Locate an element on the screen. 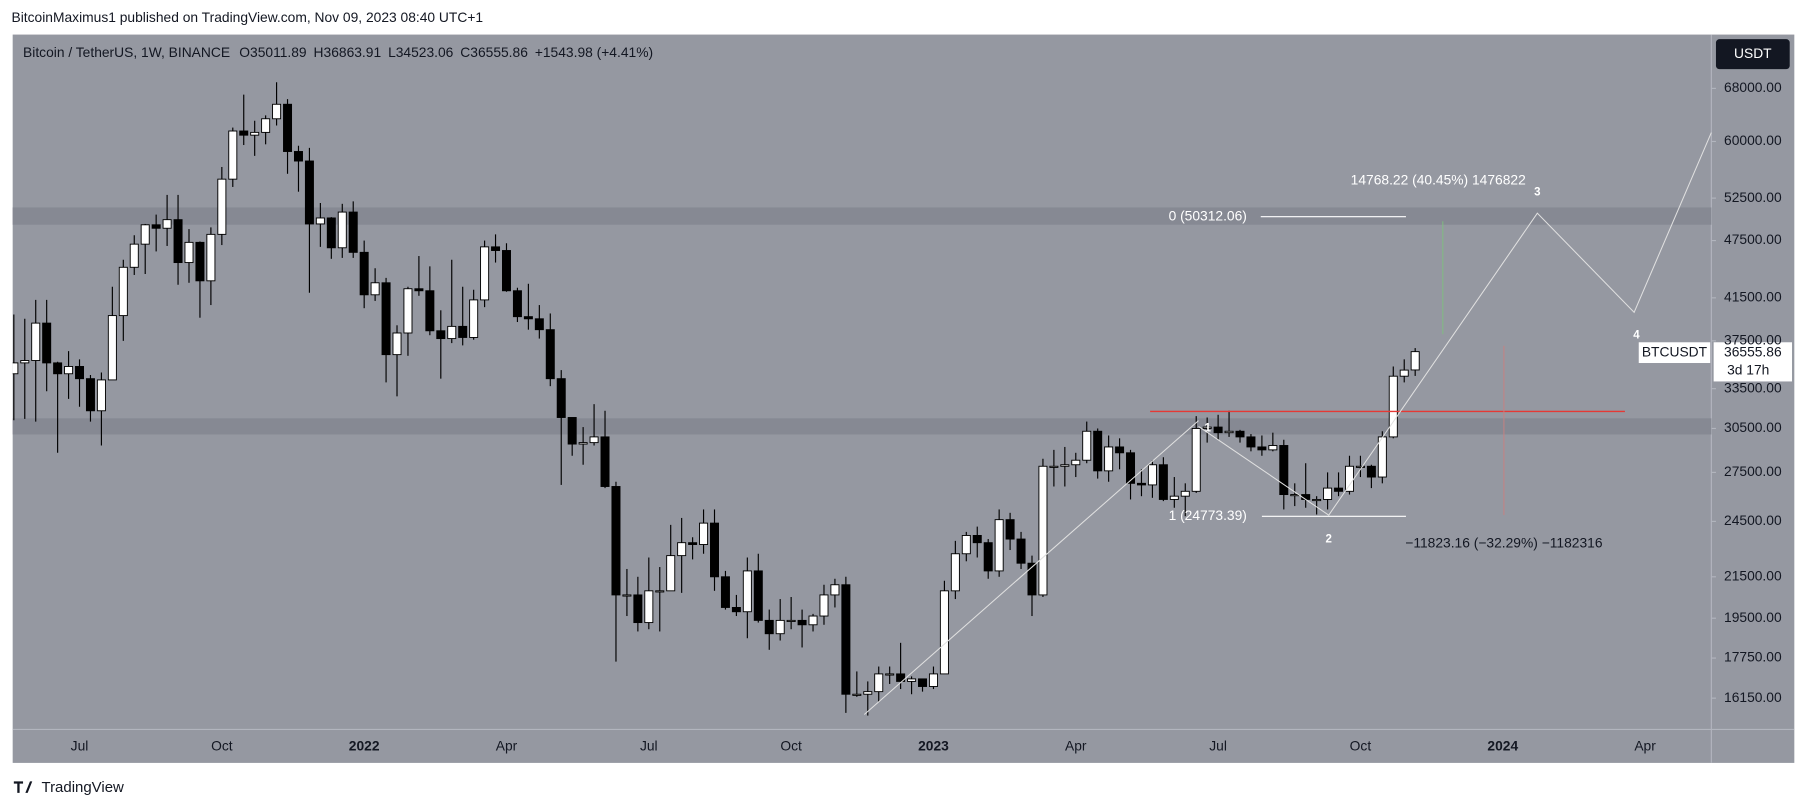  ohlc-key: O is located at coordinates (244, 52).